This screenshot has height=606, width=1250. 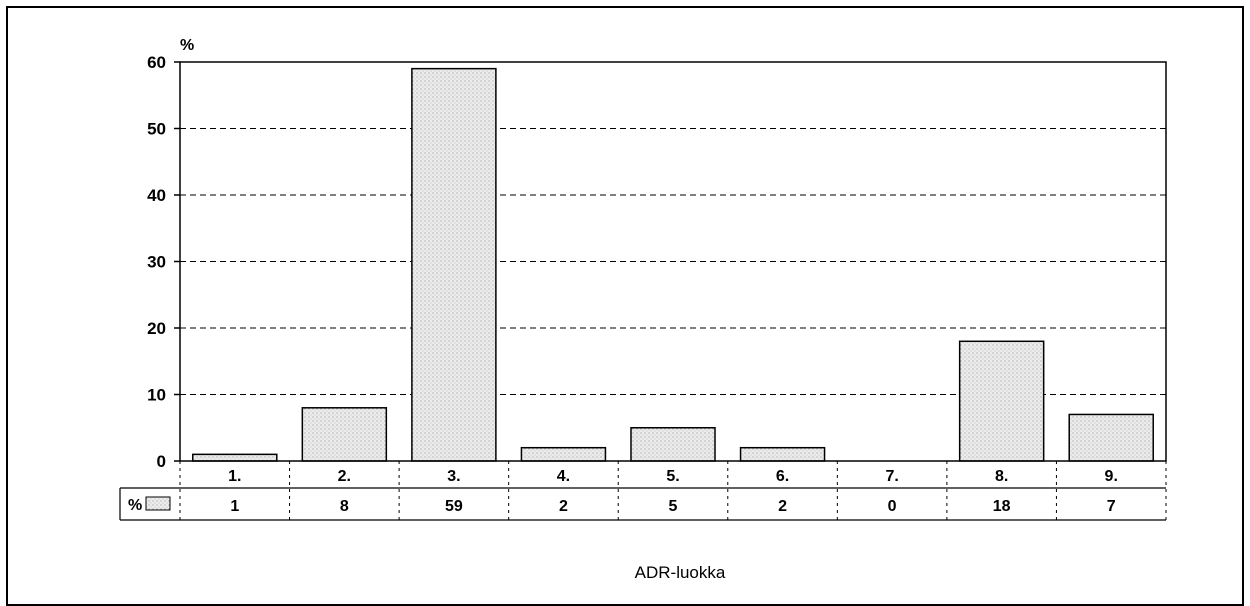 I want to click on y-axis-unit: %, so click(x=187, y=45).